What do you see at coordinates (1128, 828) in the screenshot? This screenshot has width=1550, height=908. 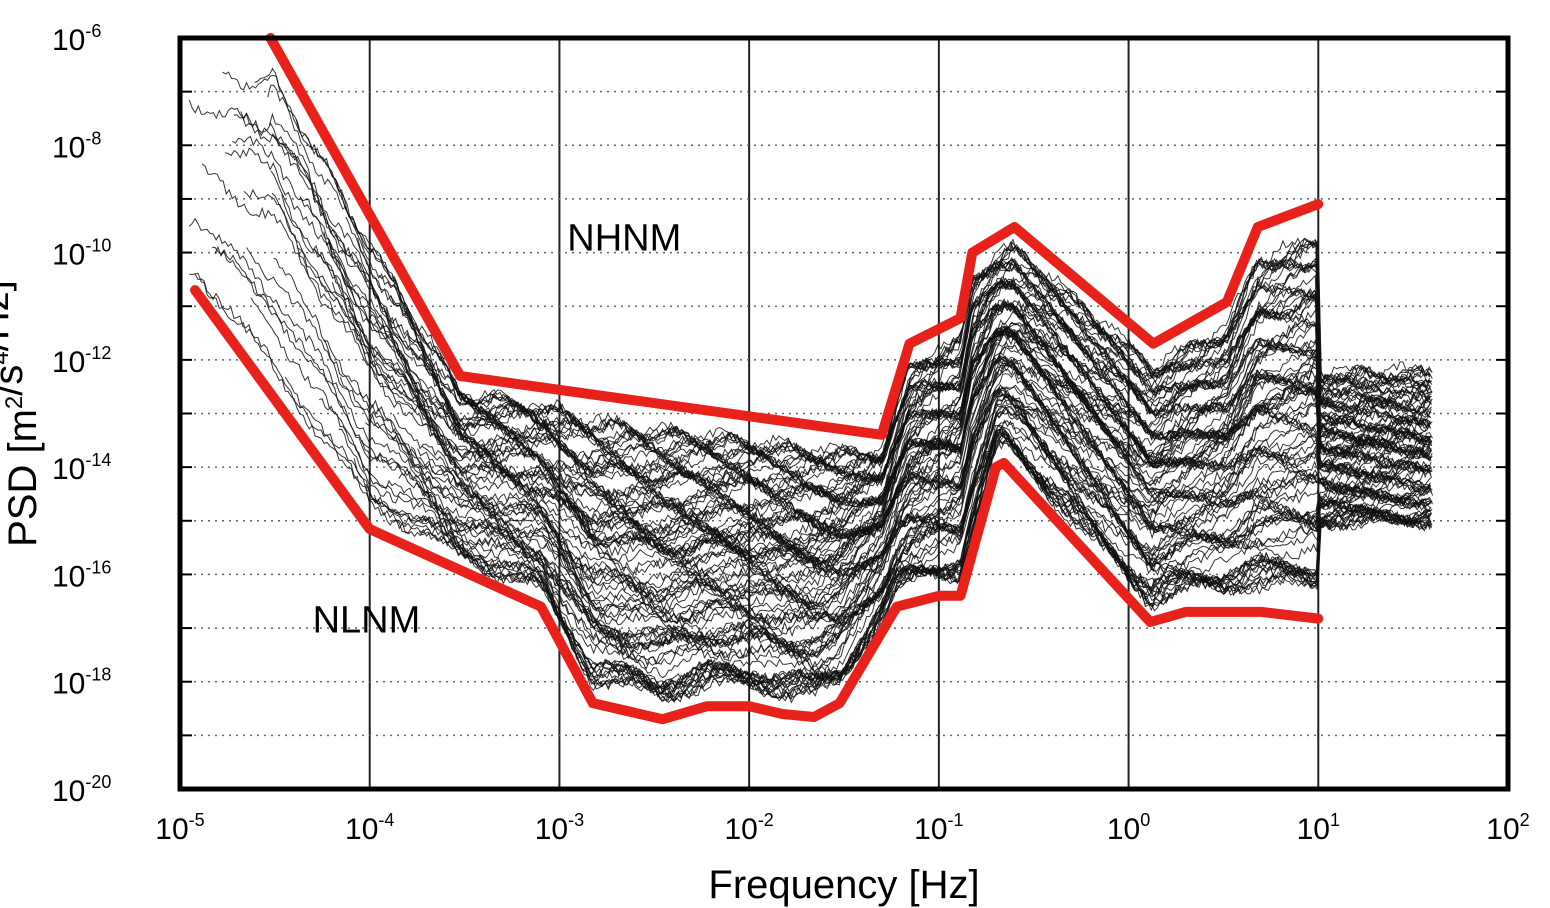 I see `x-tick-label: 10⁰` at bounding box center [1128, 828].